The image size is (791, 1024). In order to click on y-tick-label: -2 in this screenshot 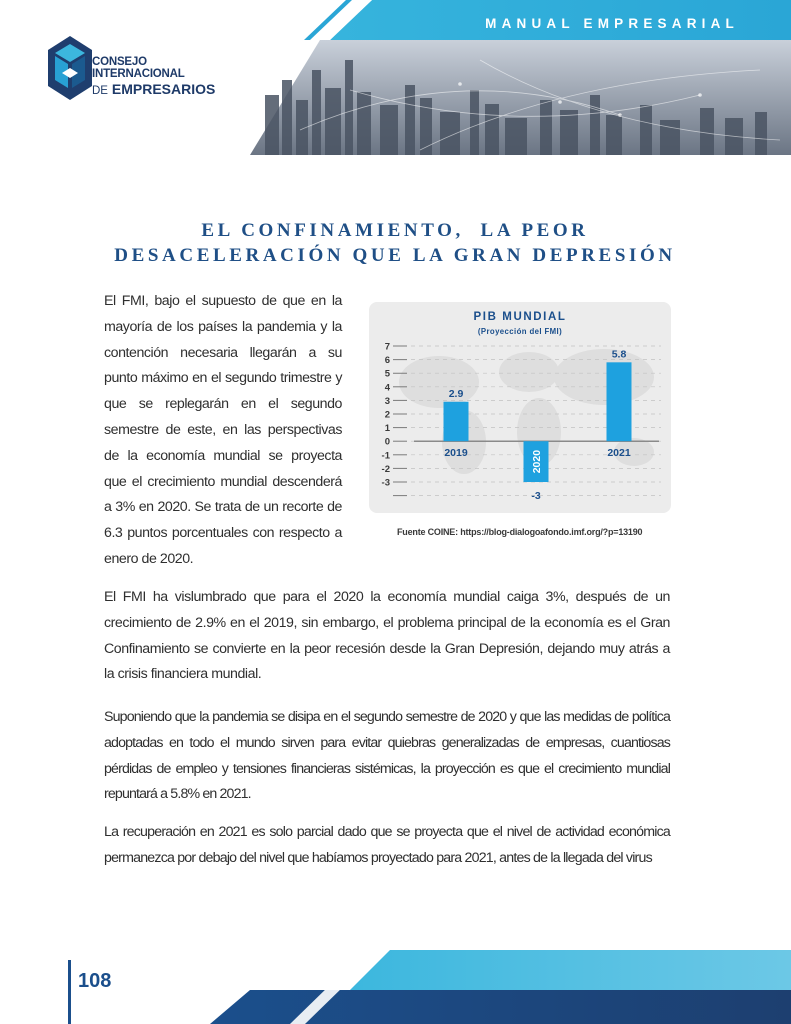, I will do `click(386, 469)`.